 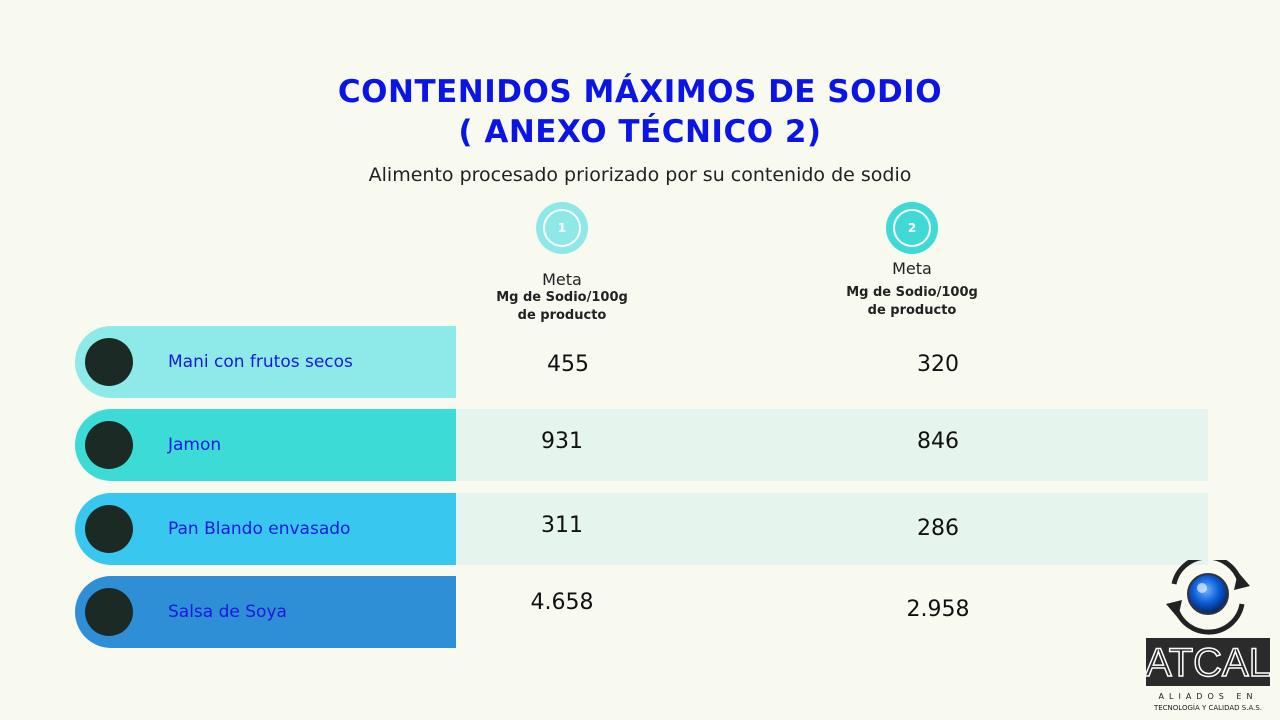 I want to click on row-meta-1-value: 311, so click(x=562, y=525).